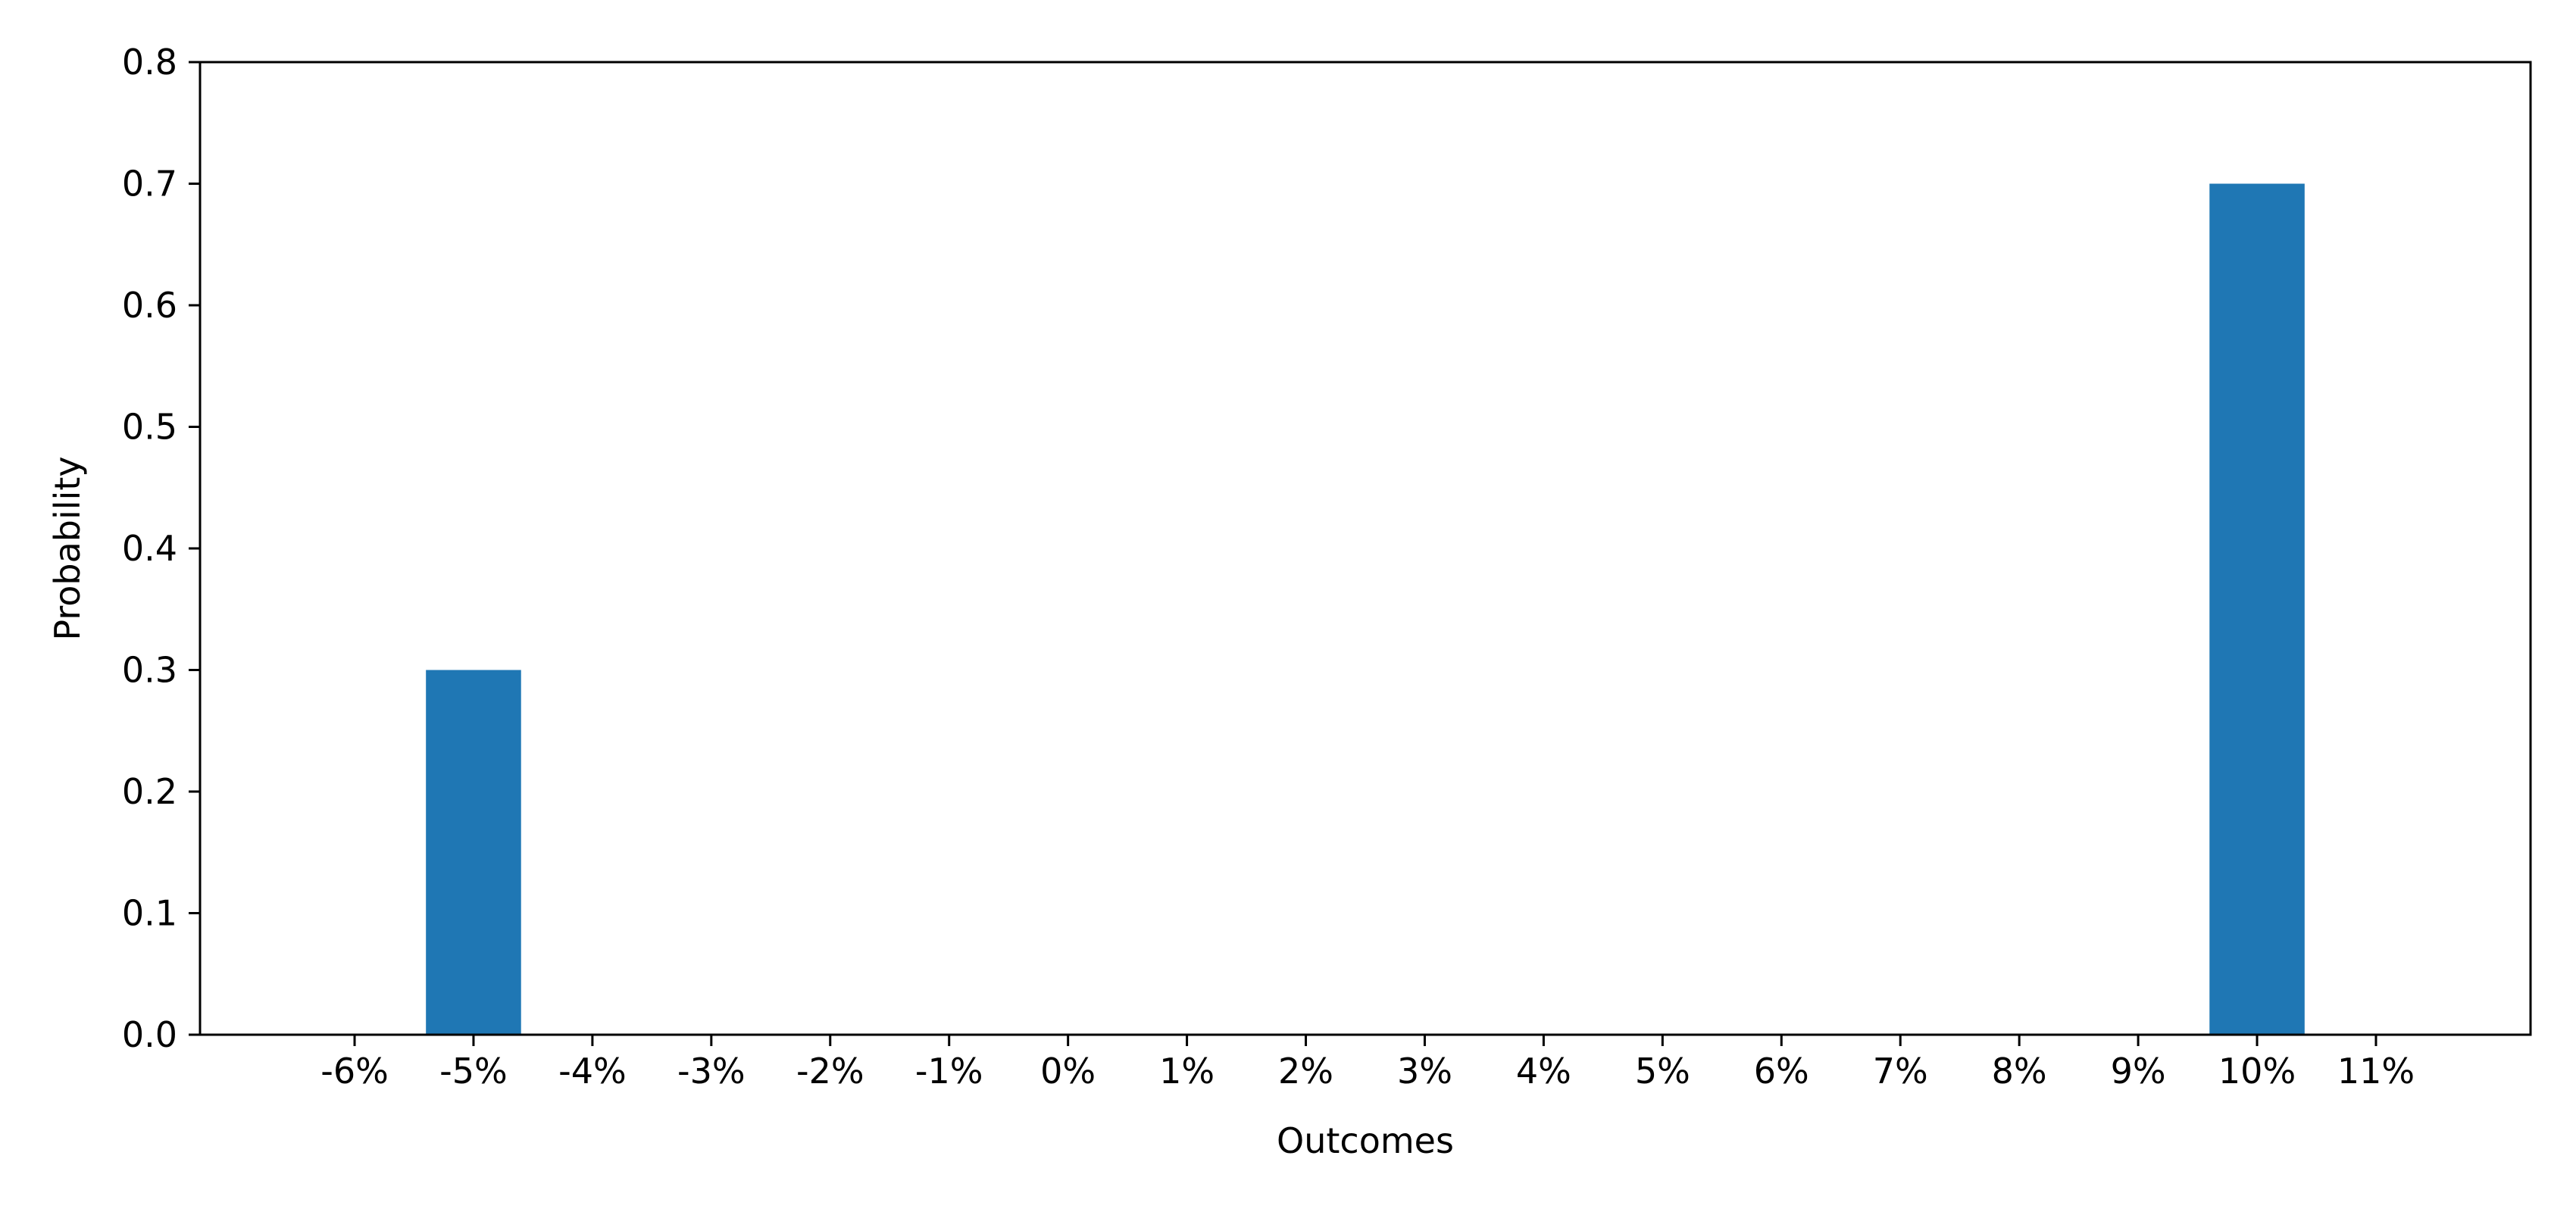  What do you see at coordinates (1187, 1071) in the screenshot?
I see `x-tick-label: 1%` at bounding box center [1187, 1071].